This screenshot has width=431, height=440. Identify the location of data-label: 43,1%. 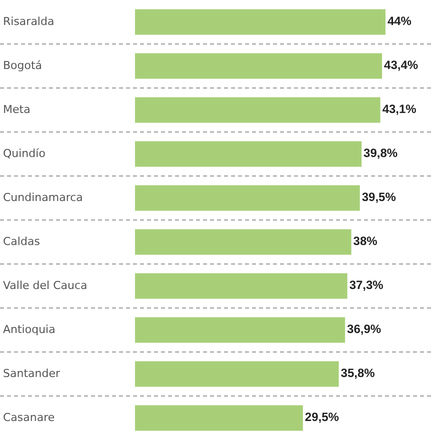
(399, 109).